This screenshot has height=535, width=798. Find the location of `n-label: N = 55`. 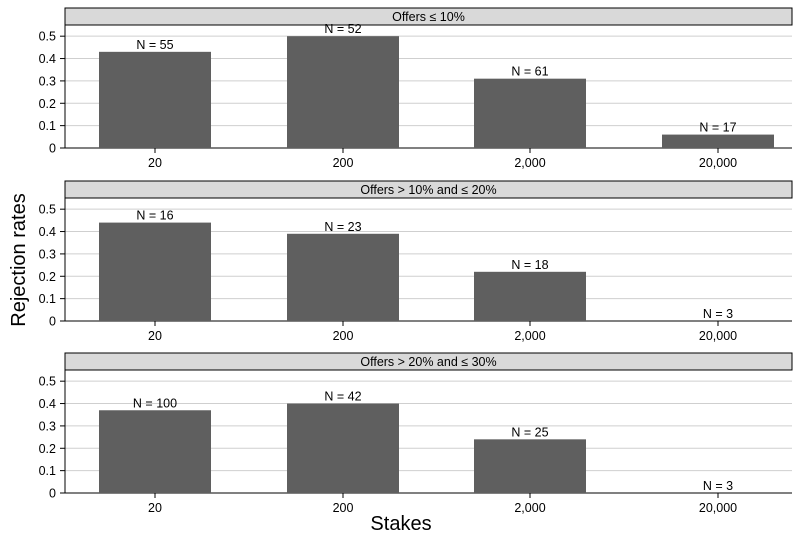

n-label: N = 55 is located at coordinates (154, 45).